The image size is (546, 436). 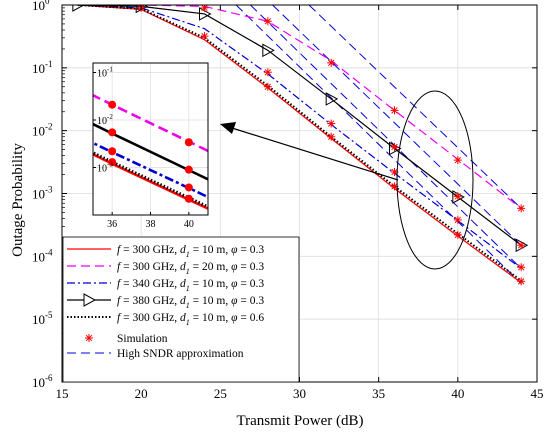 I want to click on inset-y-tick-label: 10⁻², so click(x=105, y=120).